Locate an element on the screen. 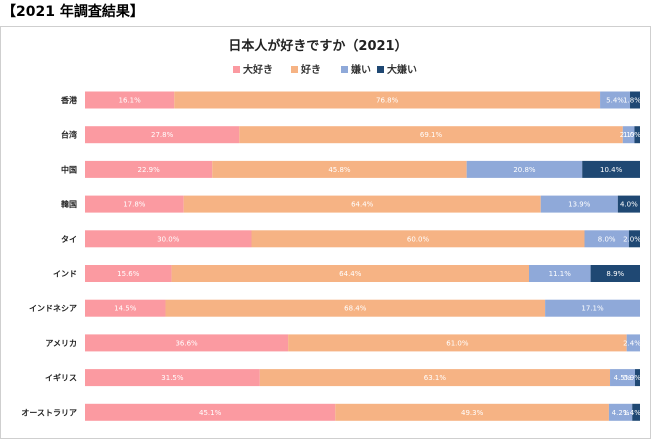 The image size is (653, 441). data-label: 69.1% is located at coordinates (431, 135).